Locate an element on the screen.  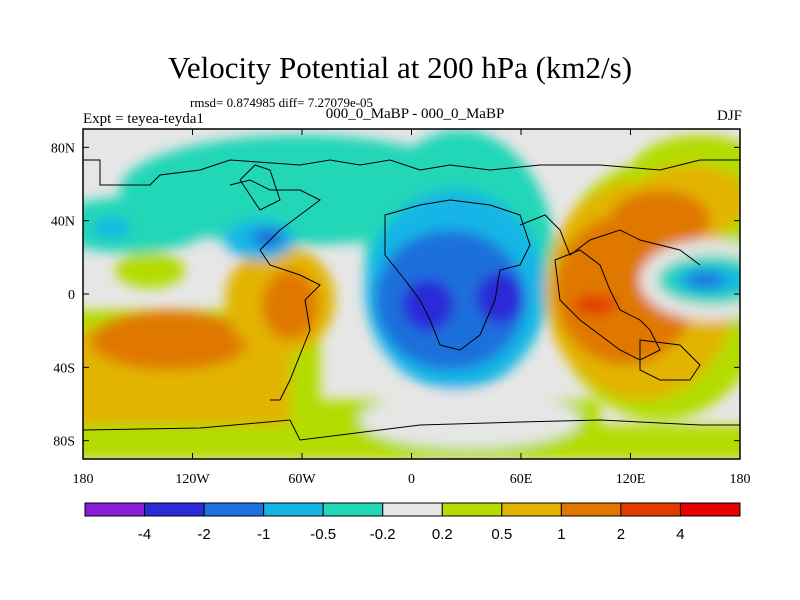
colorbar-label: 0.5 is located at coordinates (501, 534).